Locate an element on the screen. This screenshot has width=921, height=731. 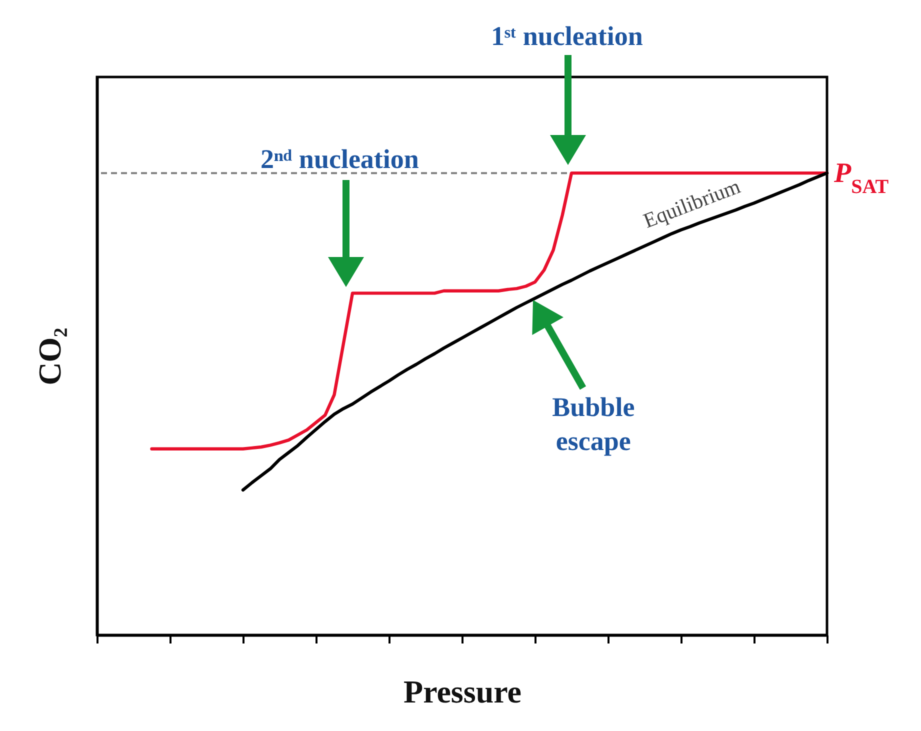
annotation: 2ⁿᵈ nucleation is located at coordinates (339, 159).